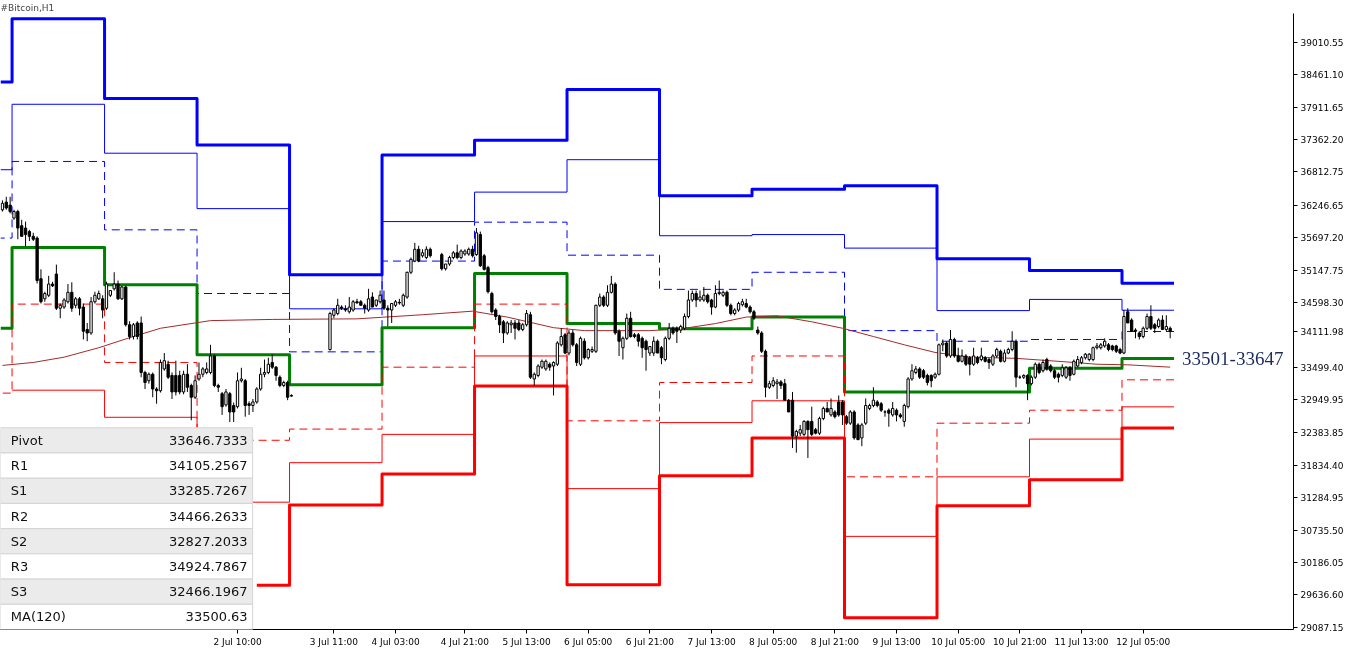 Image resolution: width=1346 pixels, height=649 pixels. I want to click on x-tick-label: 9 Jul 13:00, so click(896, 641).